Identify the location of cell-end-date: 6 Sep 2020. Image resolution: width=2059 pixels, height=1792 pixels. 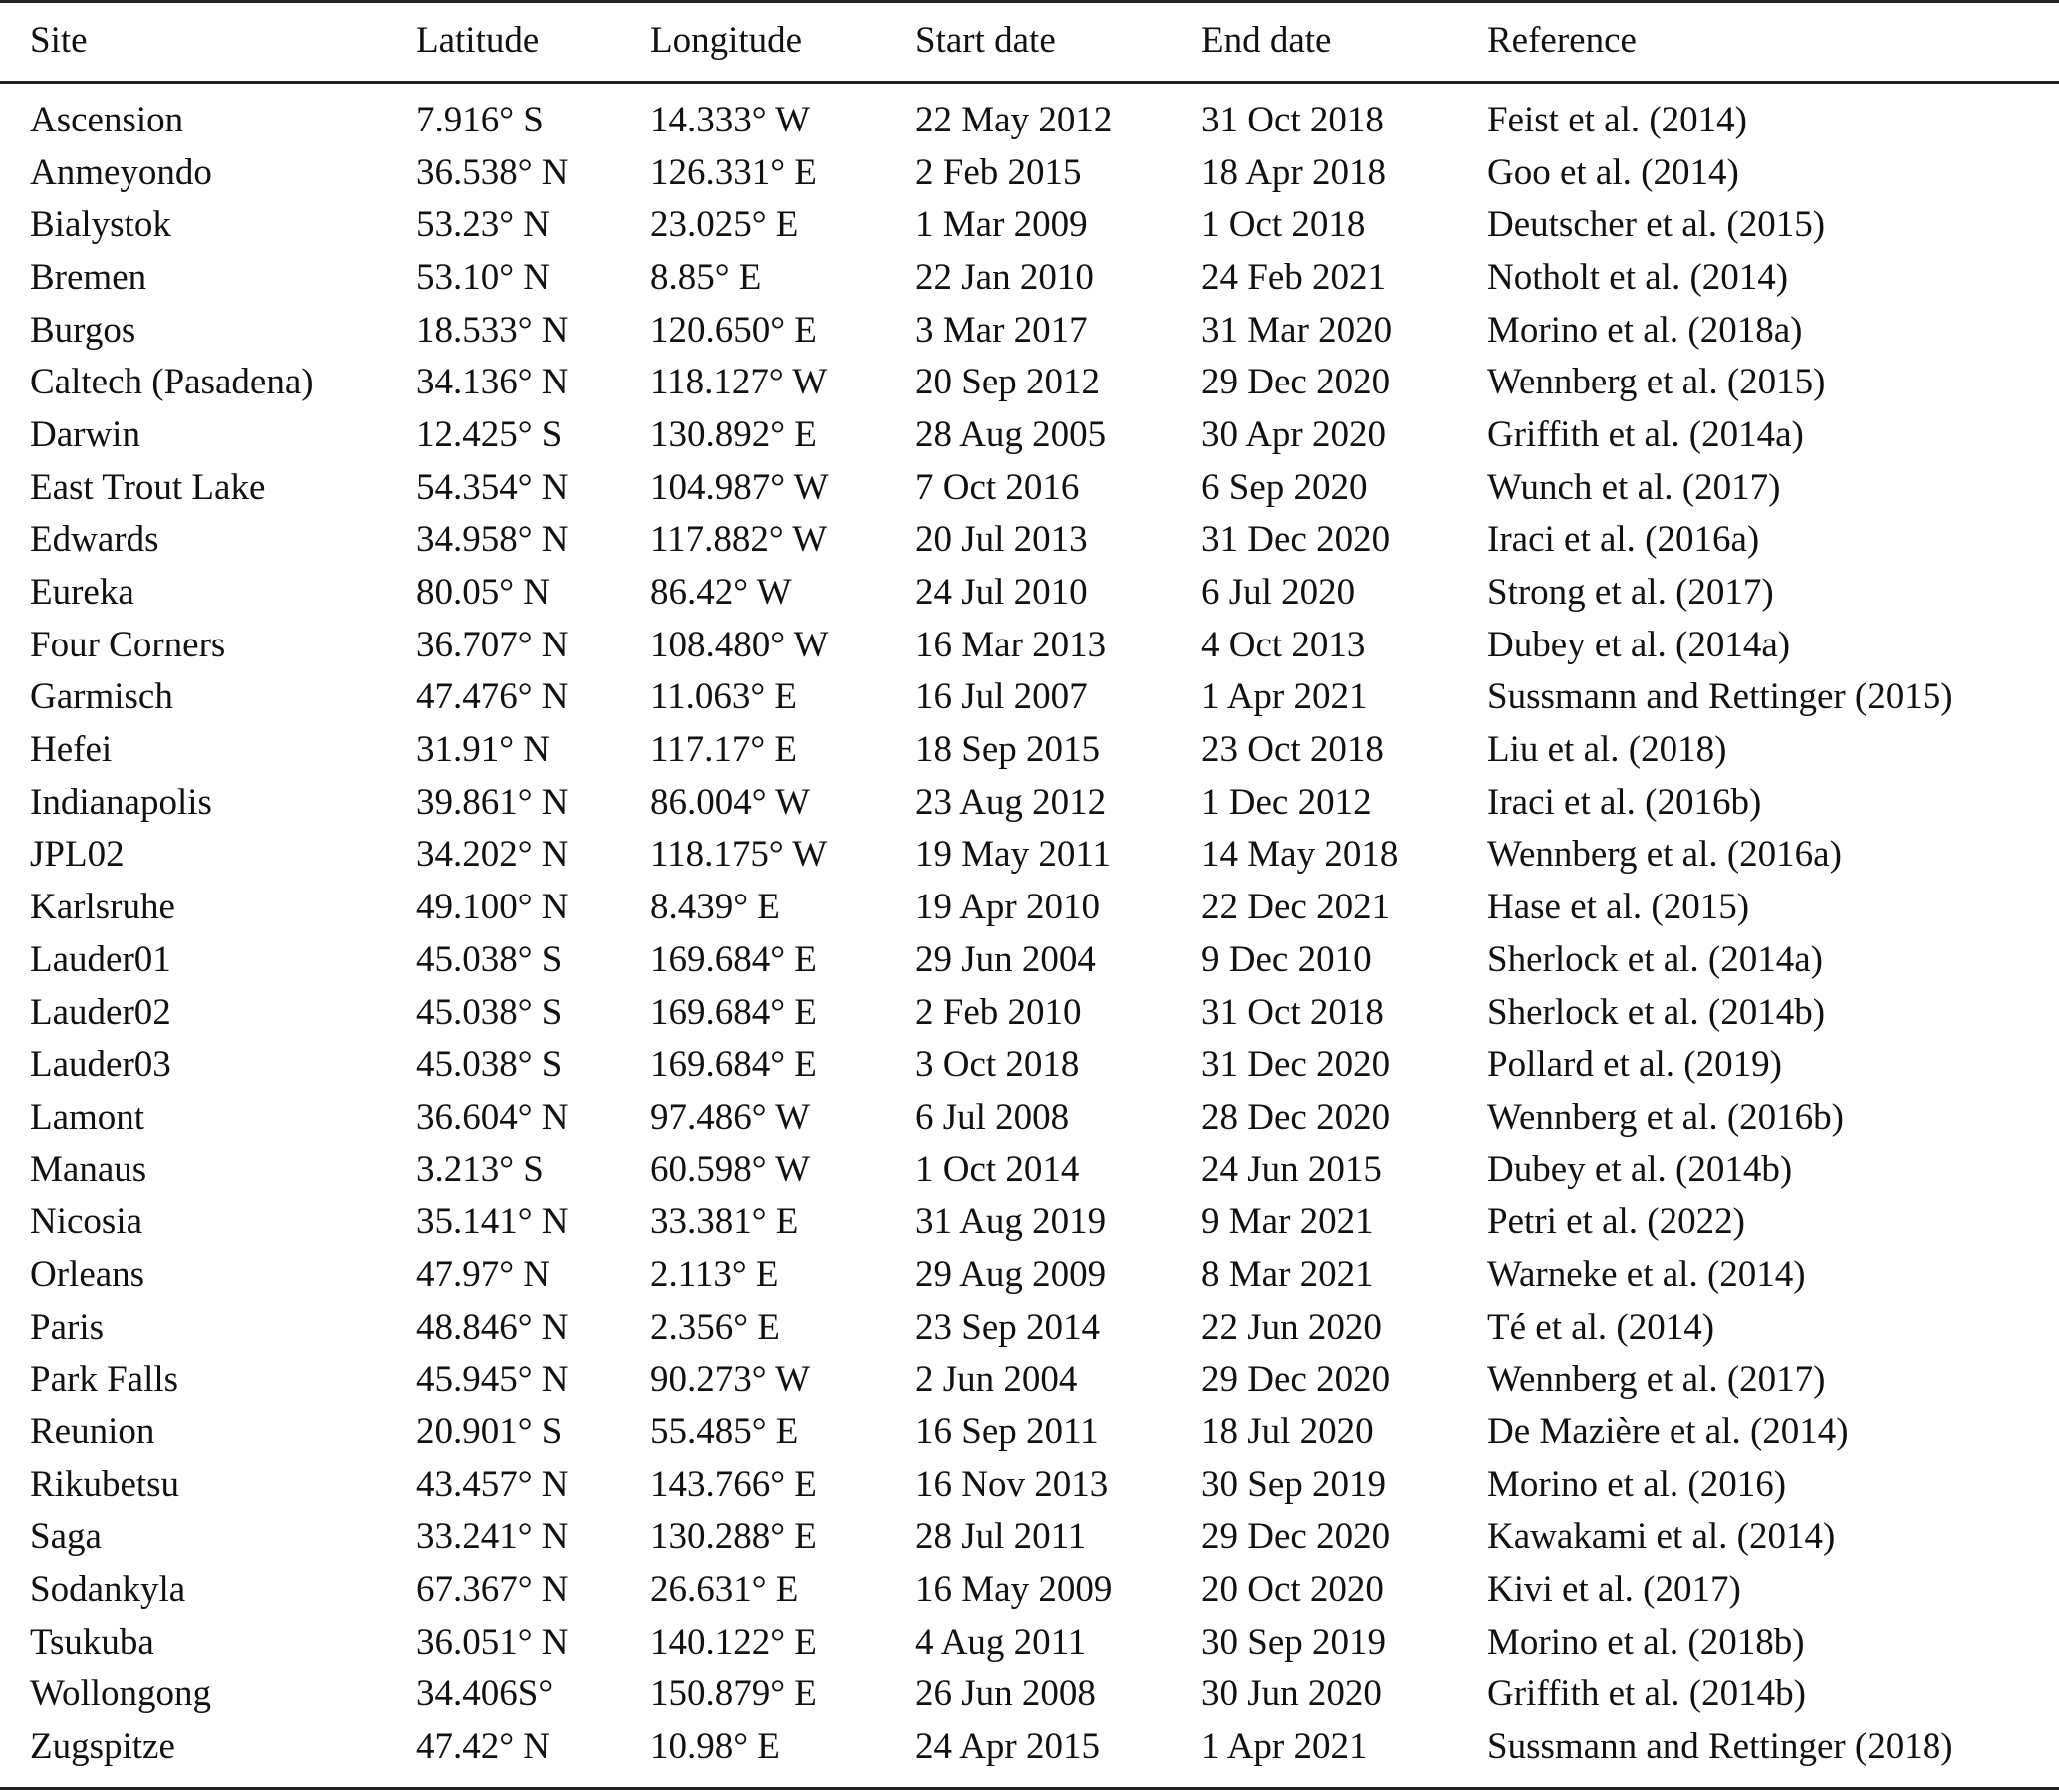
(1285, 487).